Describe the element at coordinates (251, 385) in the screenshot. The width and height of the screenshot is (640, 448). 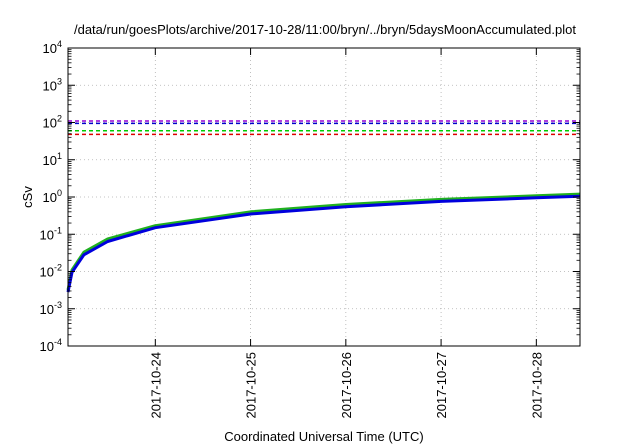
I see `x-tick-label: 2017-10-25` at that location.